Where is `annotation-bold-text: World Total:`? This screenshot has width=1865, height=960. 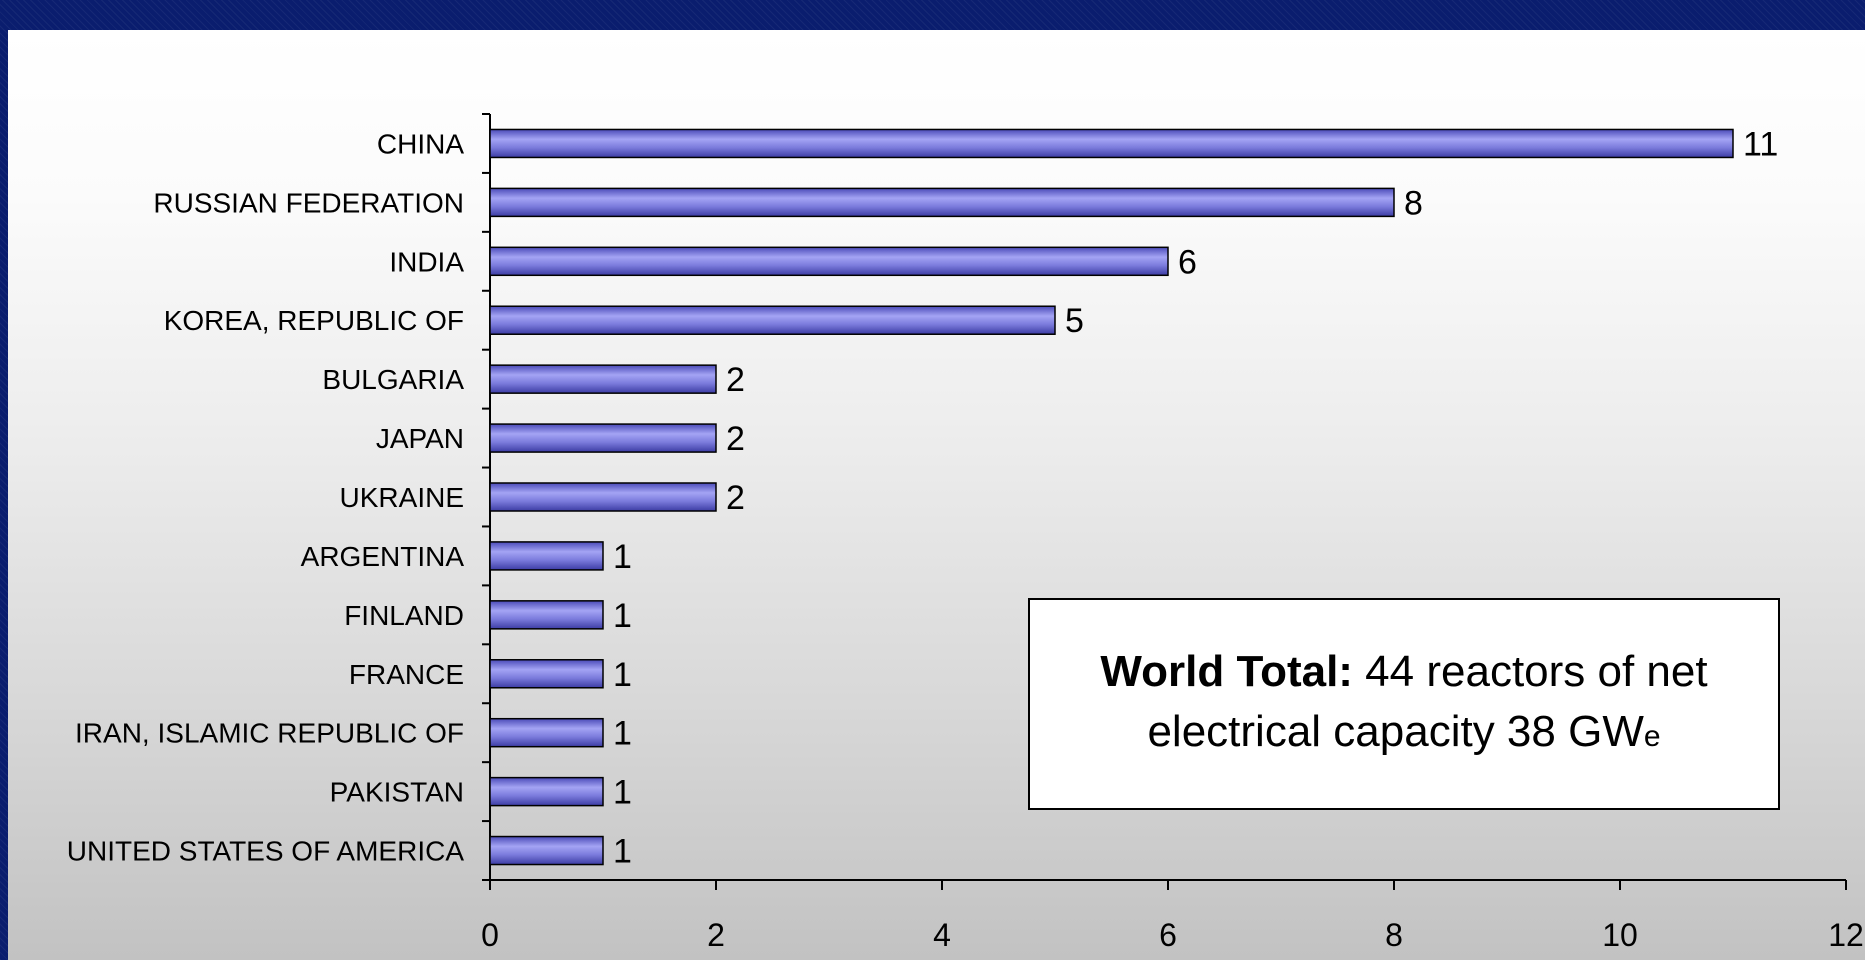
annotation-bold-text: World Total: is located at coordinates (1226, 671).